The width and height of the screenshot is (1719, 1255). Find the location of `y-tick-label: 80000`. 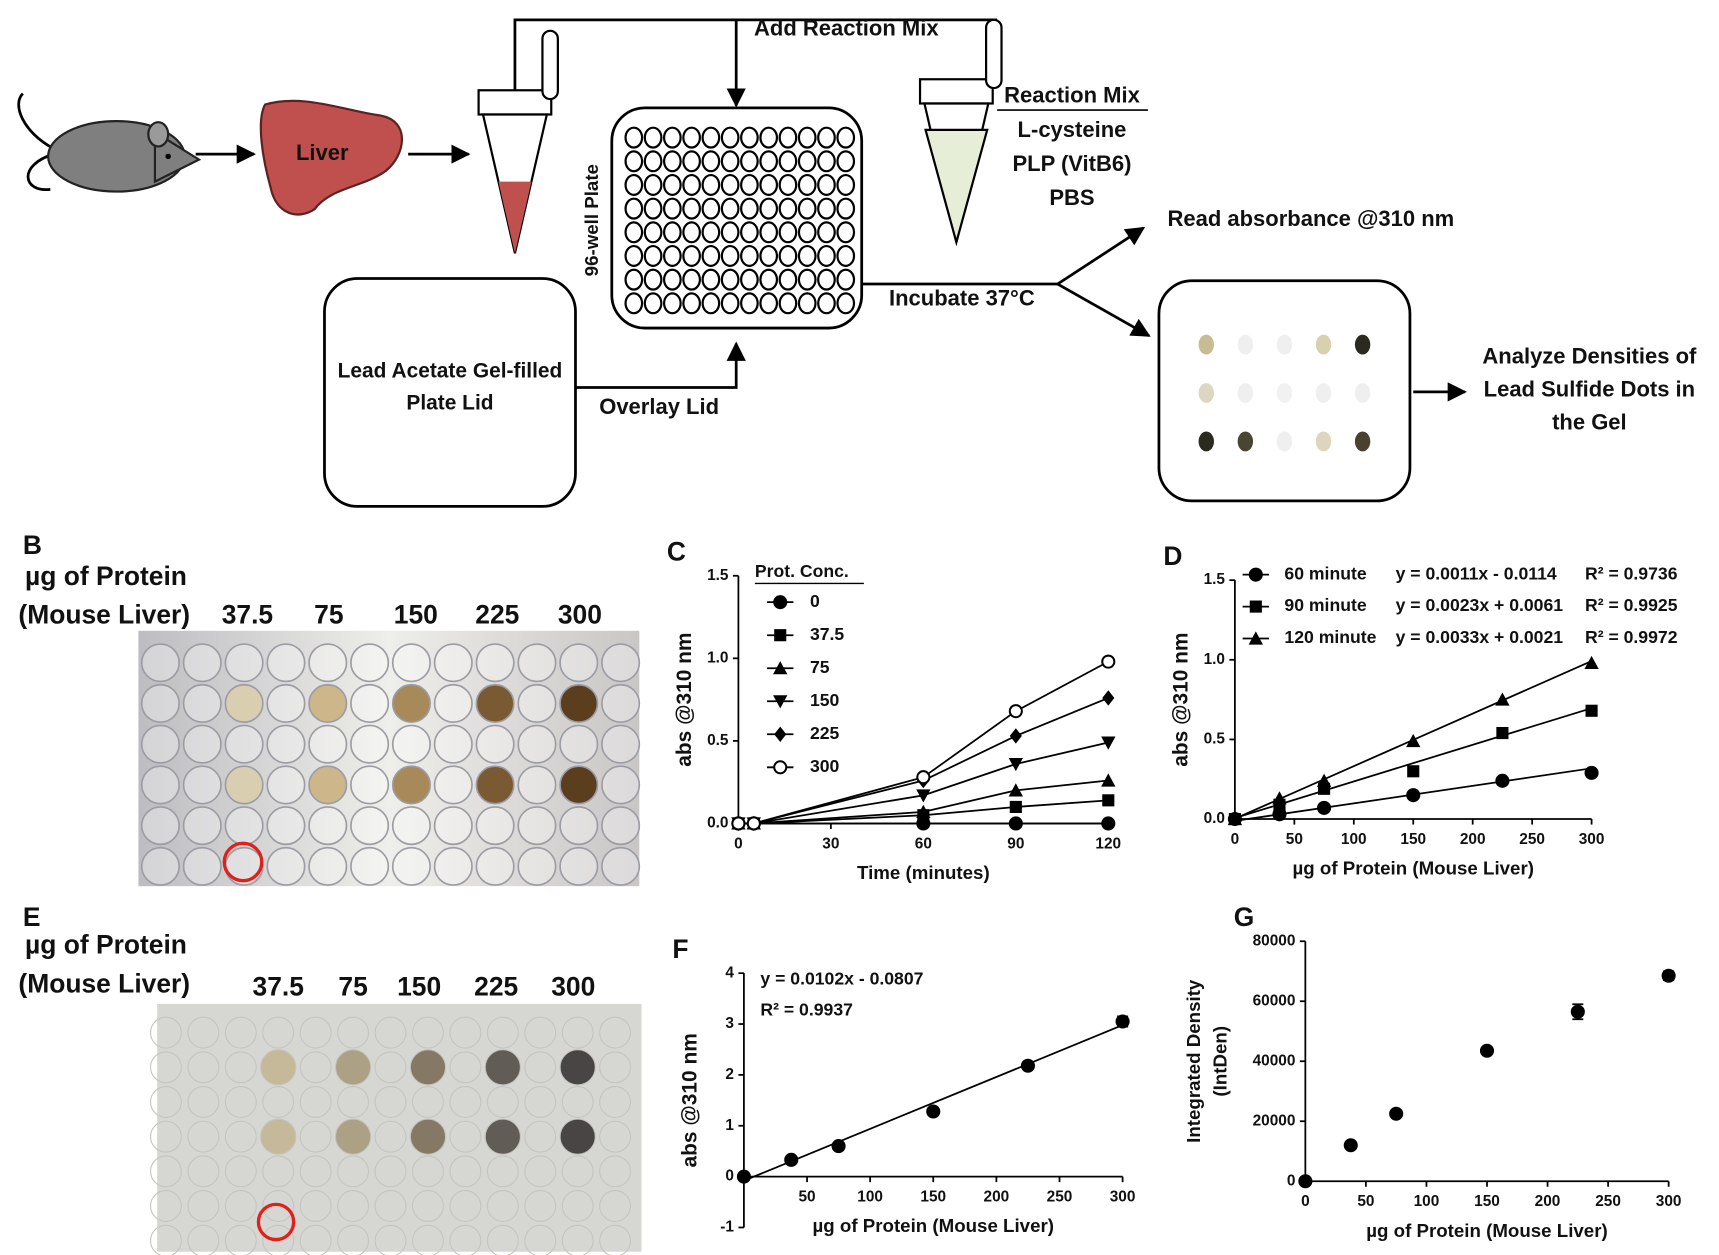

y-tick-label: 80000 is located at coordinates (1274, 940).